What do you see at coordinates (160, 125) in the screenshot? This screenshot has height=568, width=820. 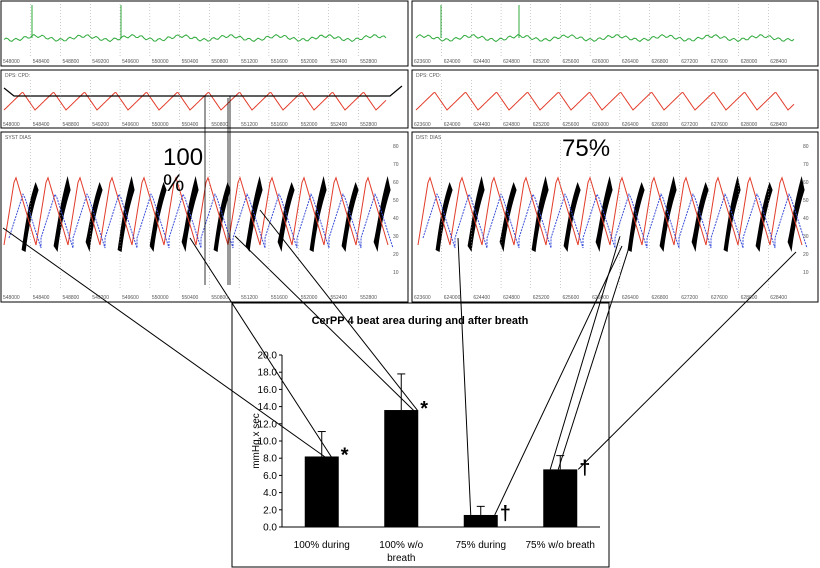 I see `Lmid-tick-5: 550000` at bounding box center [160, 125].